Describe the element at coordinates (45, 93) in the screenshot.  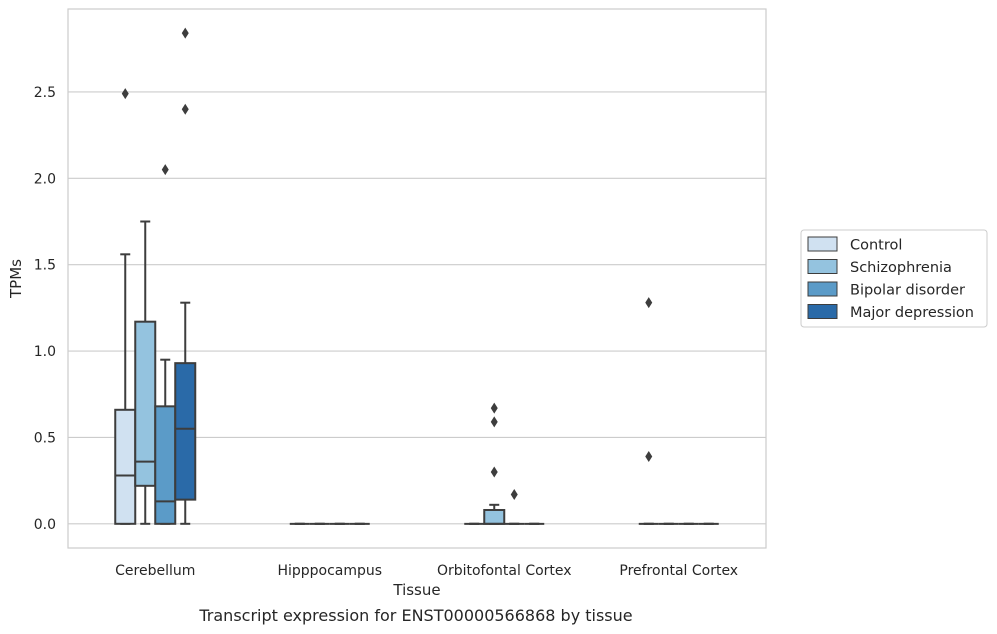
I see `y-tick-label: 2.5` at that location.